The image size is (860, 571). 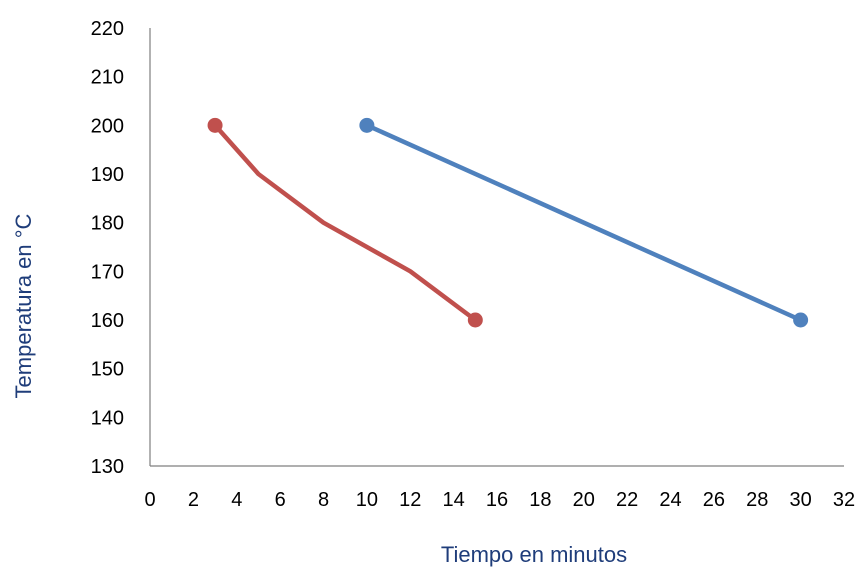 What do you see at coordinates (236, 500) in the screenshot?
I see `x-tick-label: 4` at bounding box center [236, 500].